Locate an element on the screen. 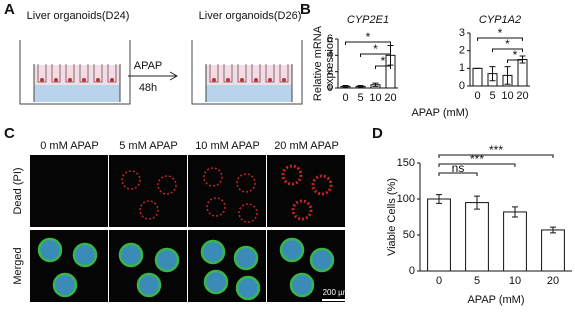  y-axis-label: Relative mRNA is located at coordinates (318, 63).